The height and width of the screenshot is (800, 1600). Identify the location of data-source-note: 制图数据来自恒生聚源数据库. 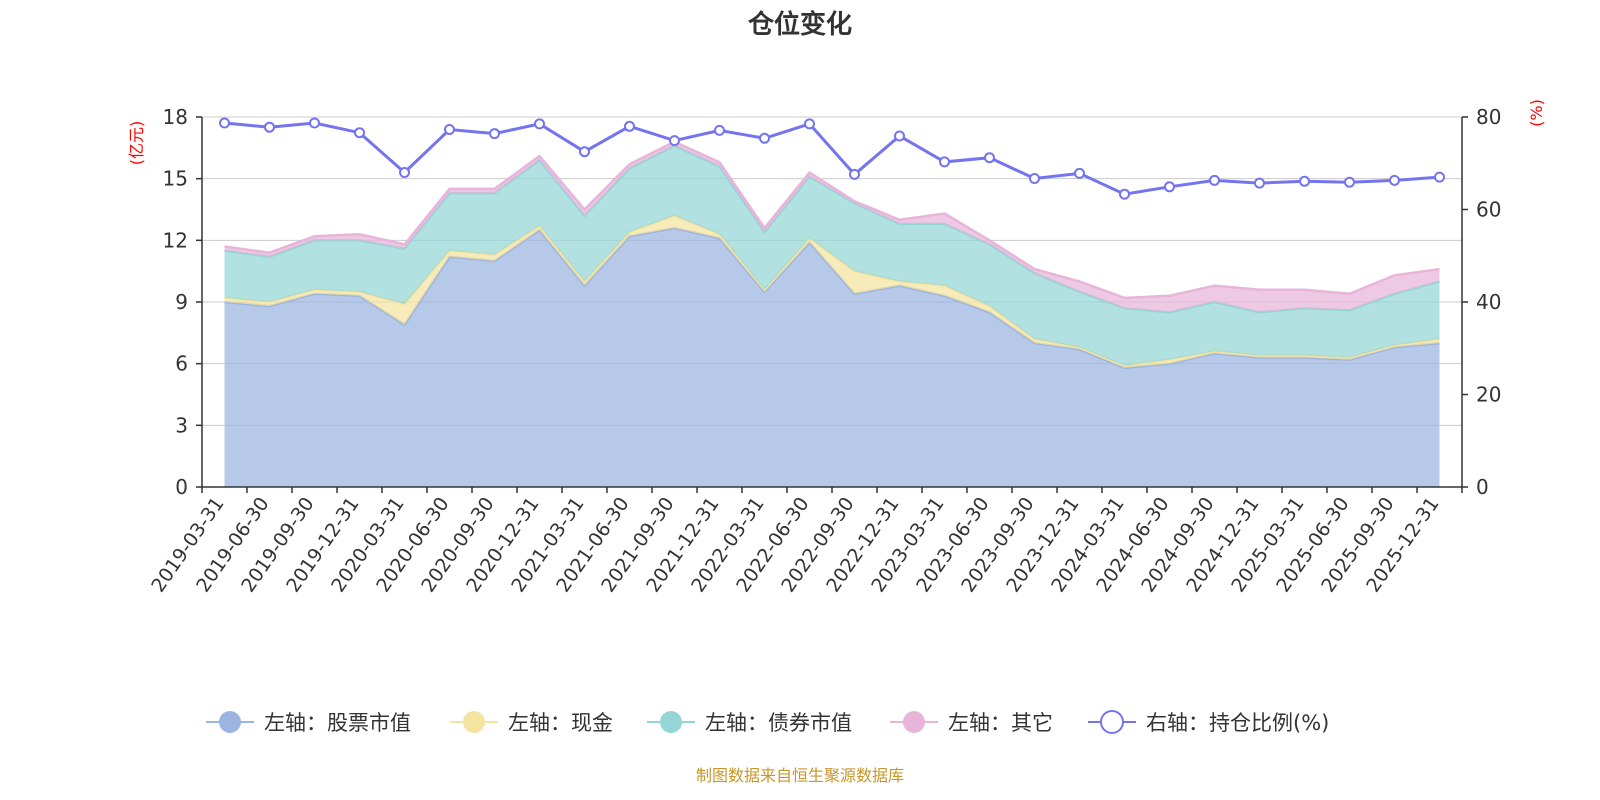
(799, 775).